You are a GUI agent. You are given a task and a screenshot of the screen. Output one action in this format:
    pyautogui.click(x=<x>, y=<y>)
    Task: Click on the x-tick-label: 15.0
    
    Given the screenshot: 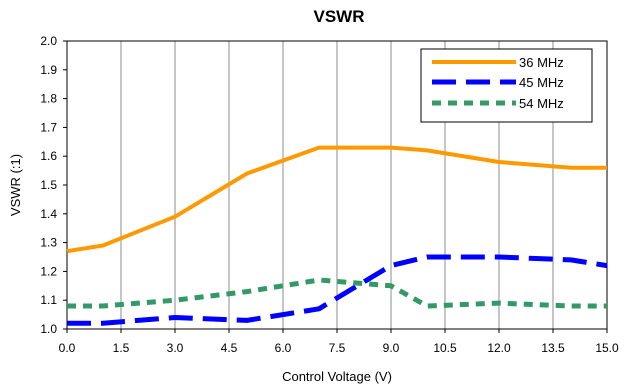 What is the action you would take?
    pyautogui.click(x=607, y=348)
    